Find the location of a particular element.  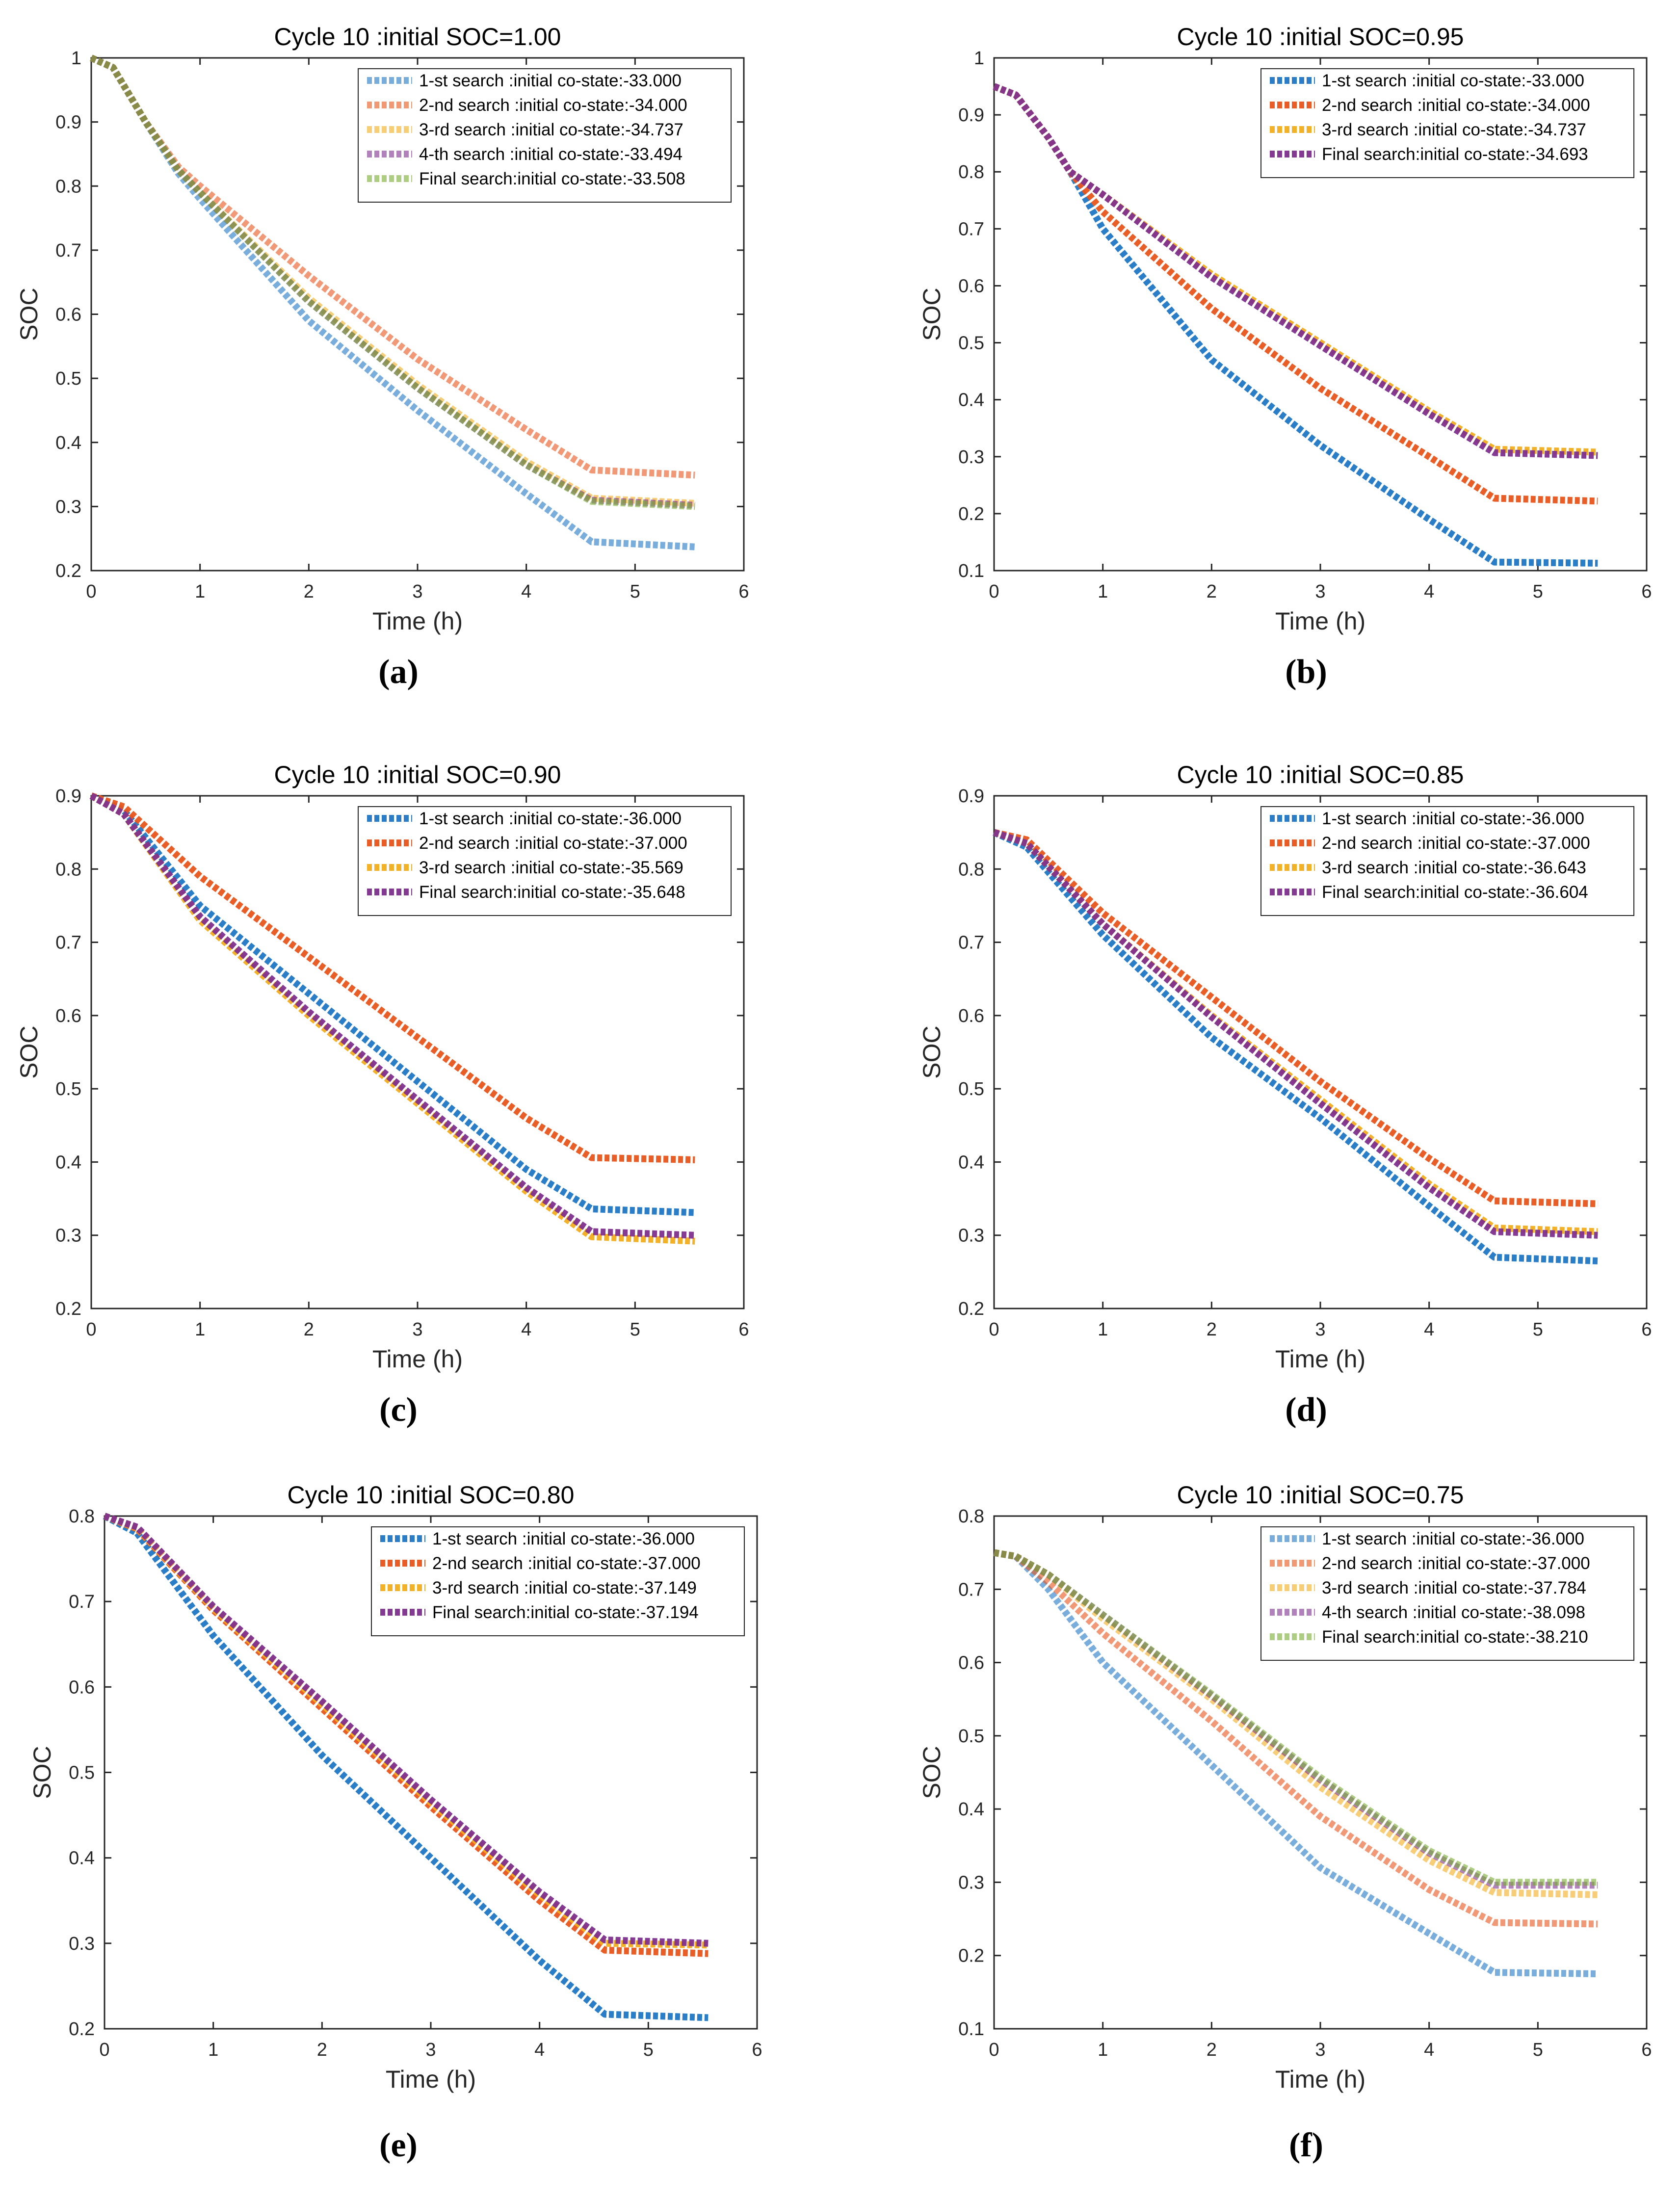

chart-b-y-tick-label: 0.2 is located at coordinates (971, 514).